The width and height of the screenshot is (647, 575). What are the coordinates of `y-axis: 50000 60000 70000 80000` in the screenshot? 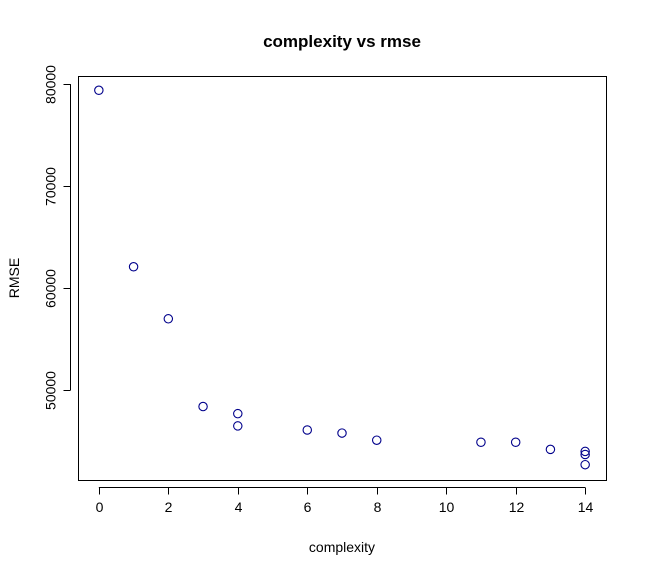 It's located at (57, 237).